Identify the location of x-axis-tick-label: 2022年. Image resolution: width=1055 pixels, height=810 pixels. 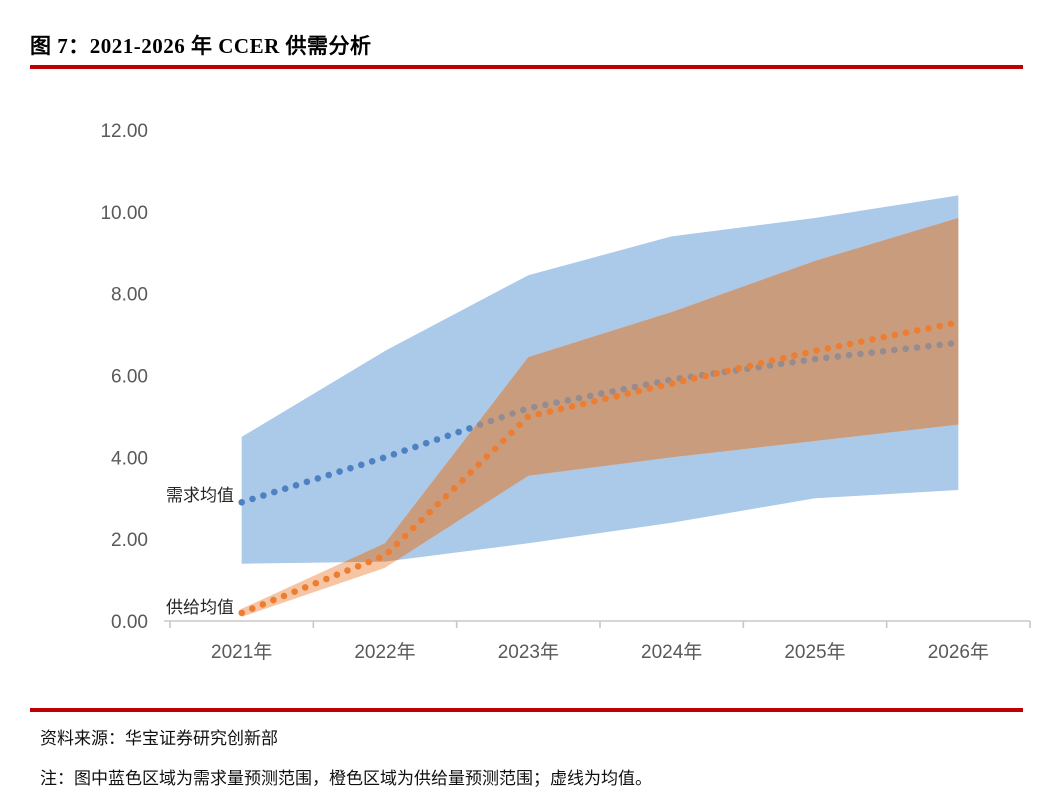
(384, 652).